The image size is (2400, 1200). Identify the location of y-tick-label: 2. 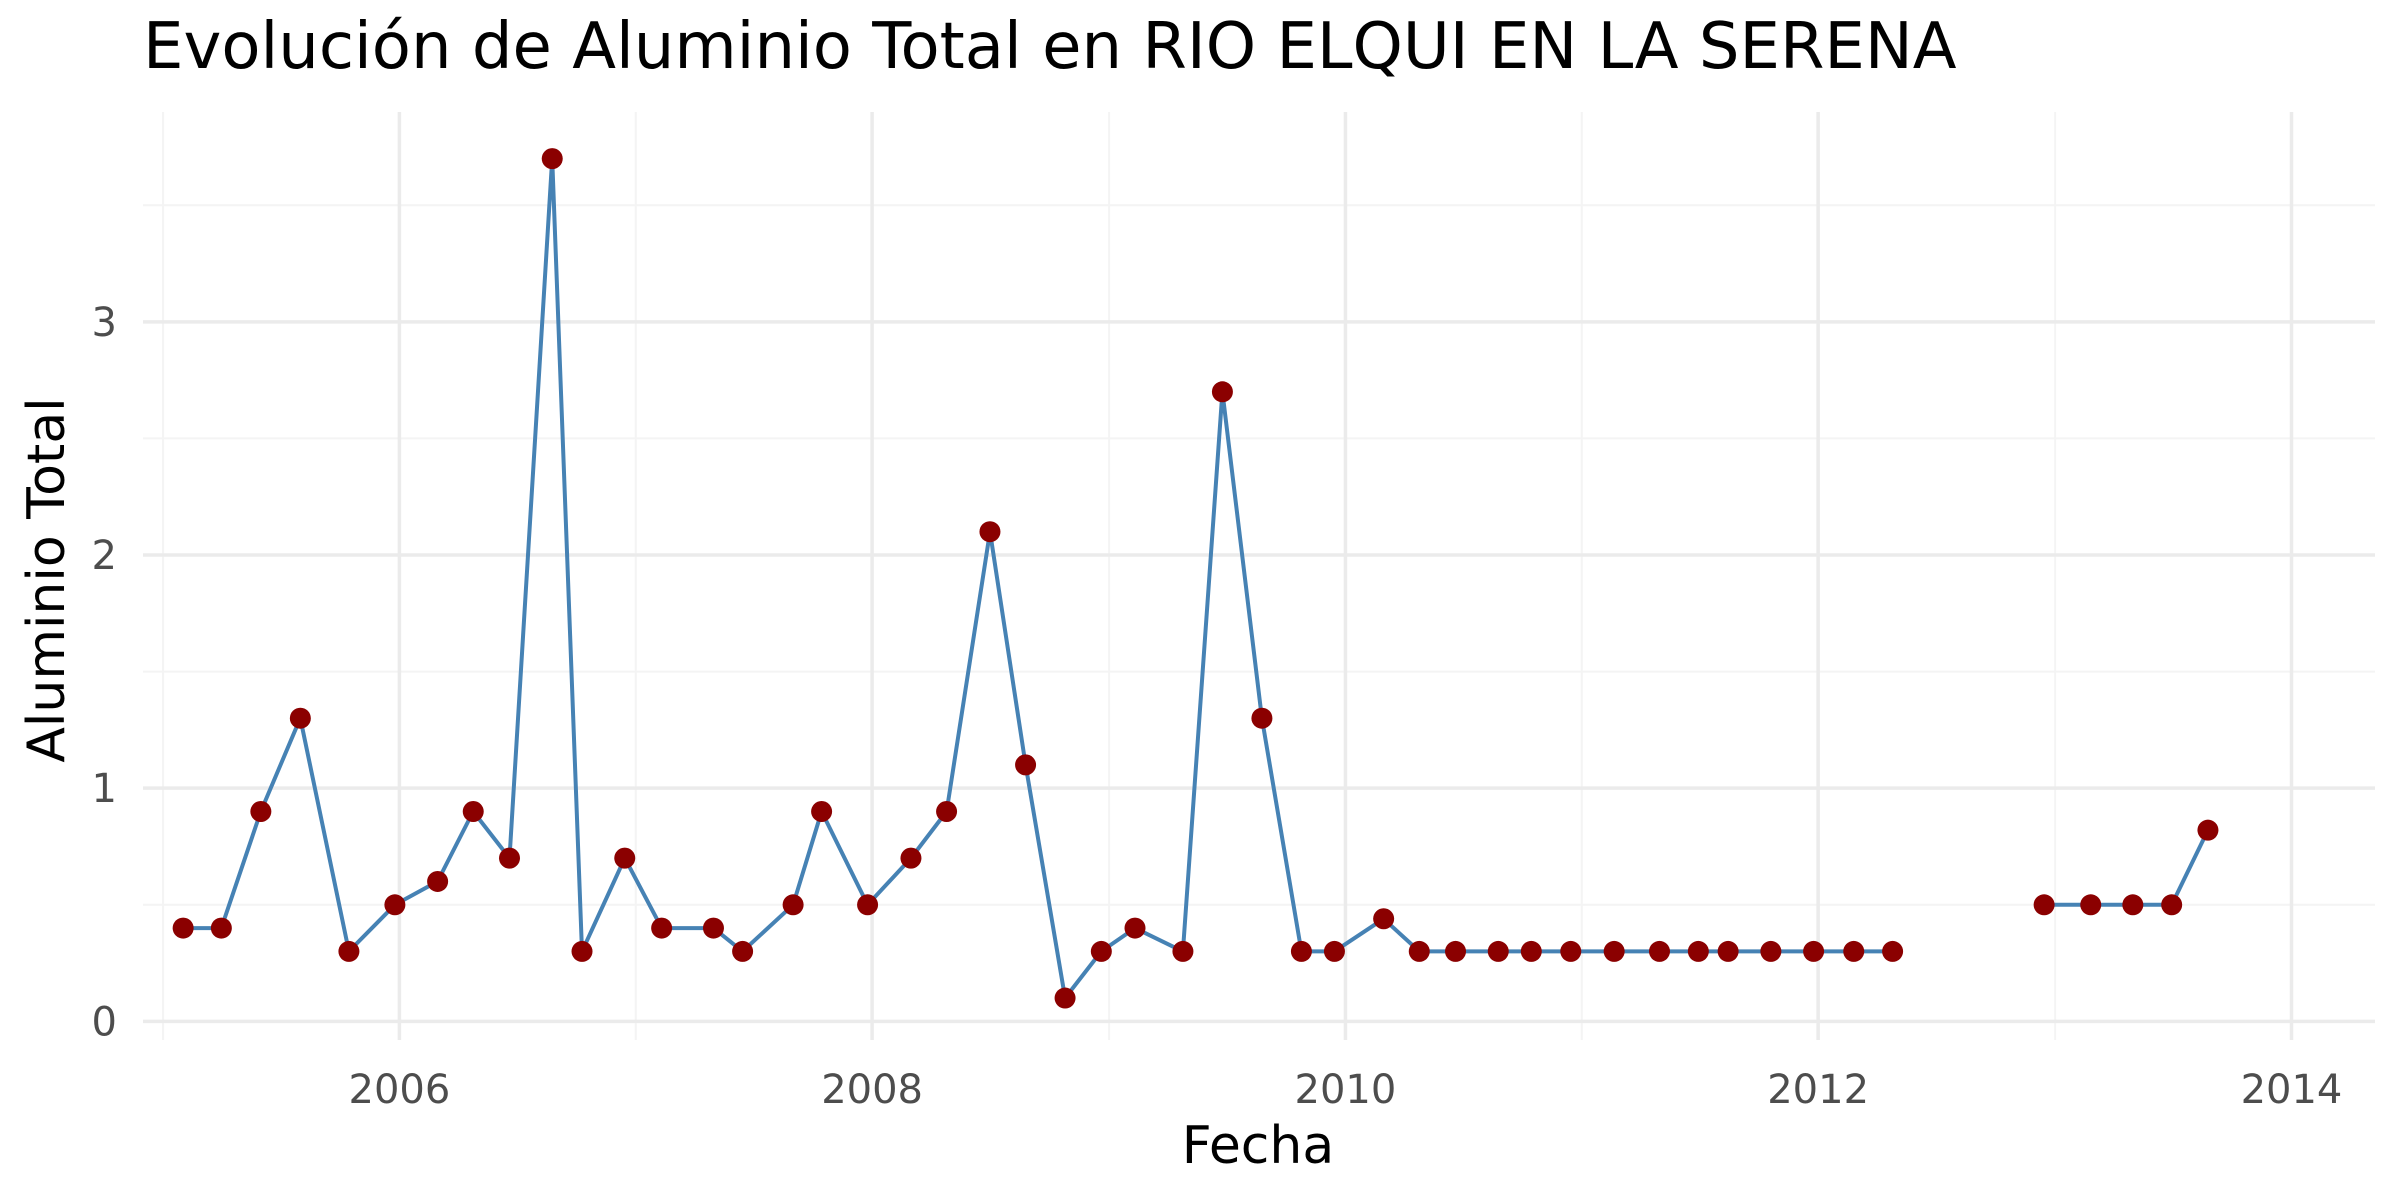
(104, 556).